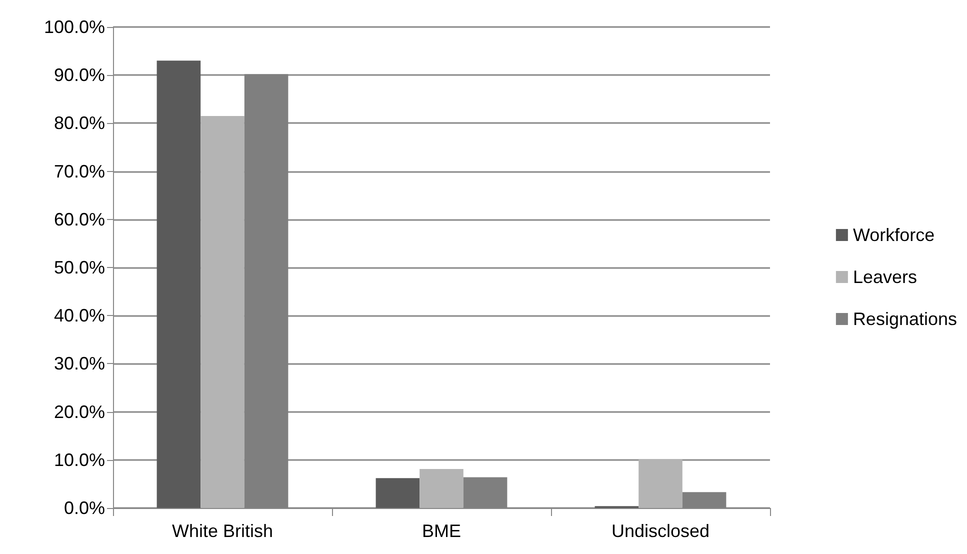  I want to click on x-tick-label: White British, so click(223, 531).